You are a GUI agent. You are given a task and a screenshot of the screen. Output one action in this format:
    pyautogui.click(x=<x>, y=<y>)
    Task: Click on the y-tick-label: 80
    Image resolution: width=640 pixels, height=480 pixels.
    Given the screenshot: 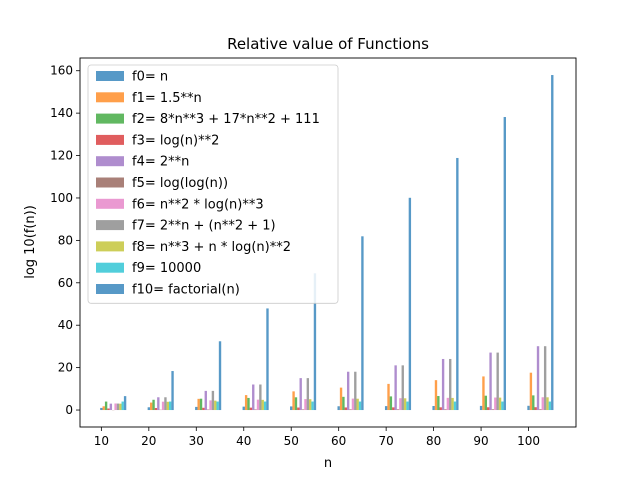 What is the action you would take?
    pyautogui.click(x=65, y=240)
    